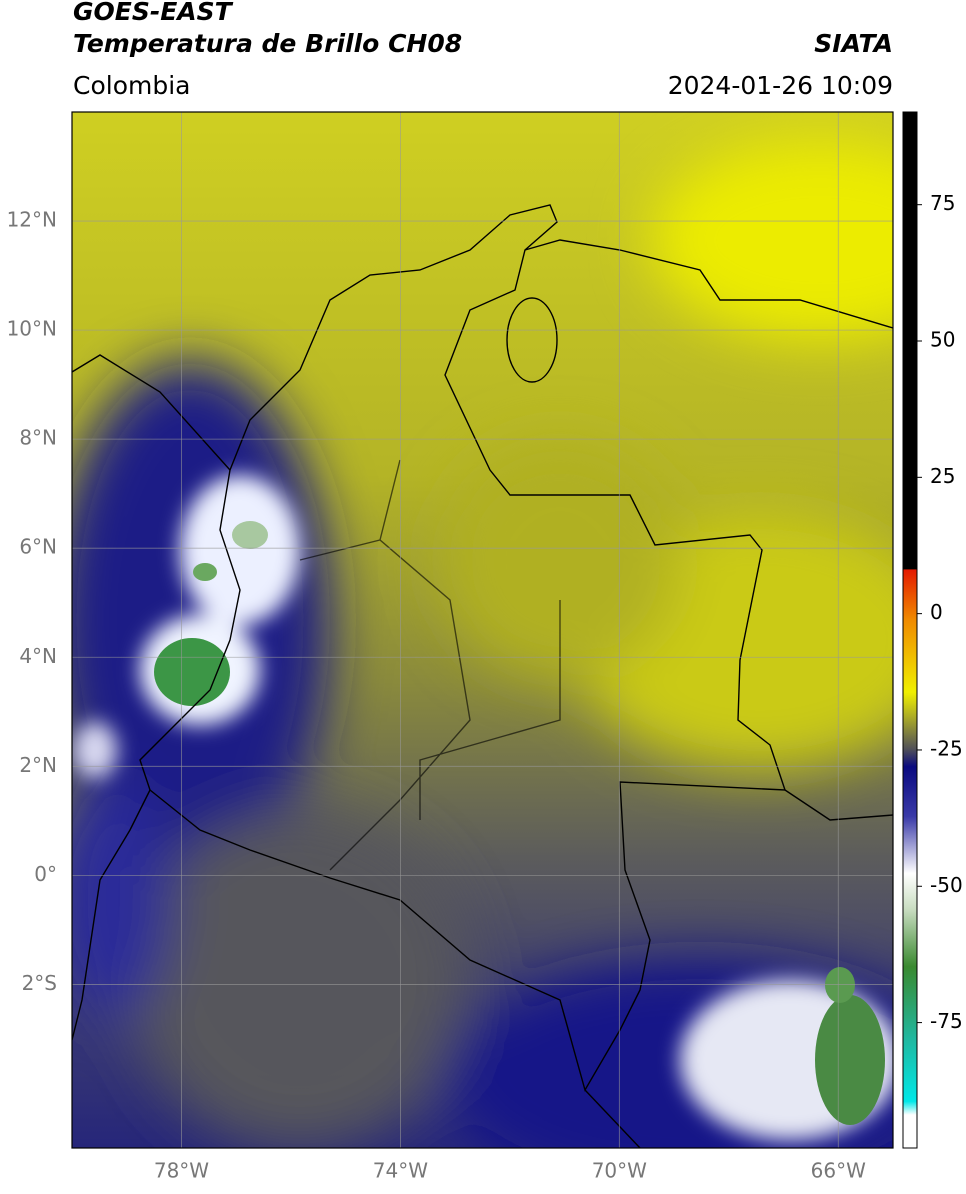 The height and width of the screenshot is (1194, 966). Describe the element at coordinates (38, 656) in the screenshot. I see `y-tick-label: 4°N` at that location.